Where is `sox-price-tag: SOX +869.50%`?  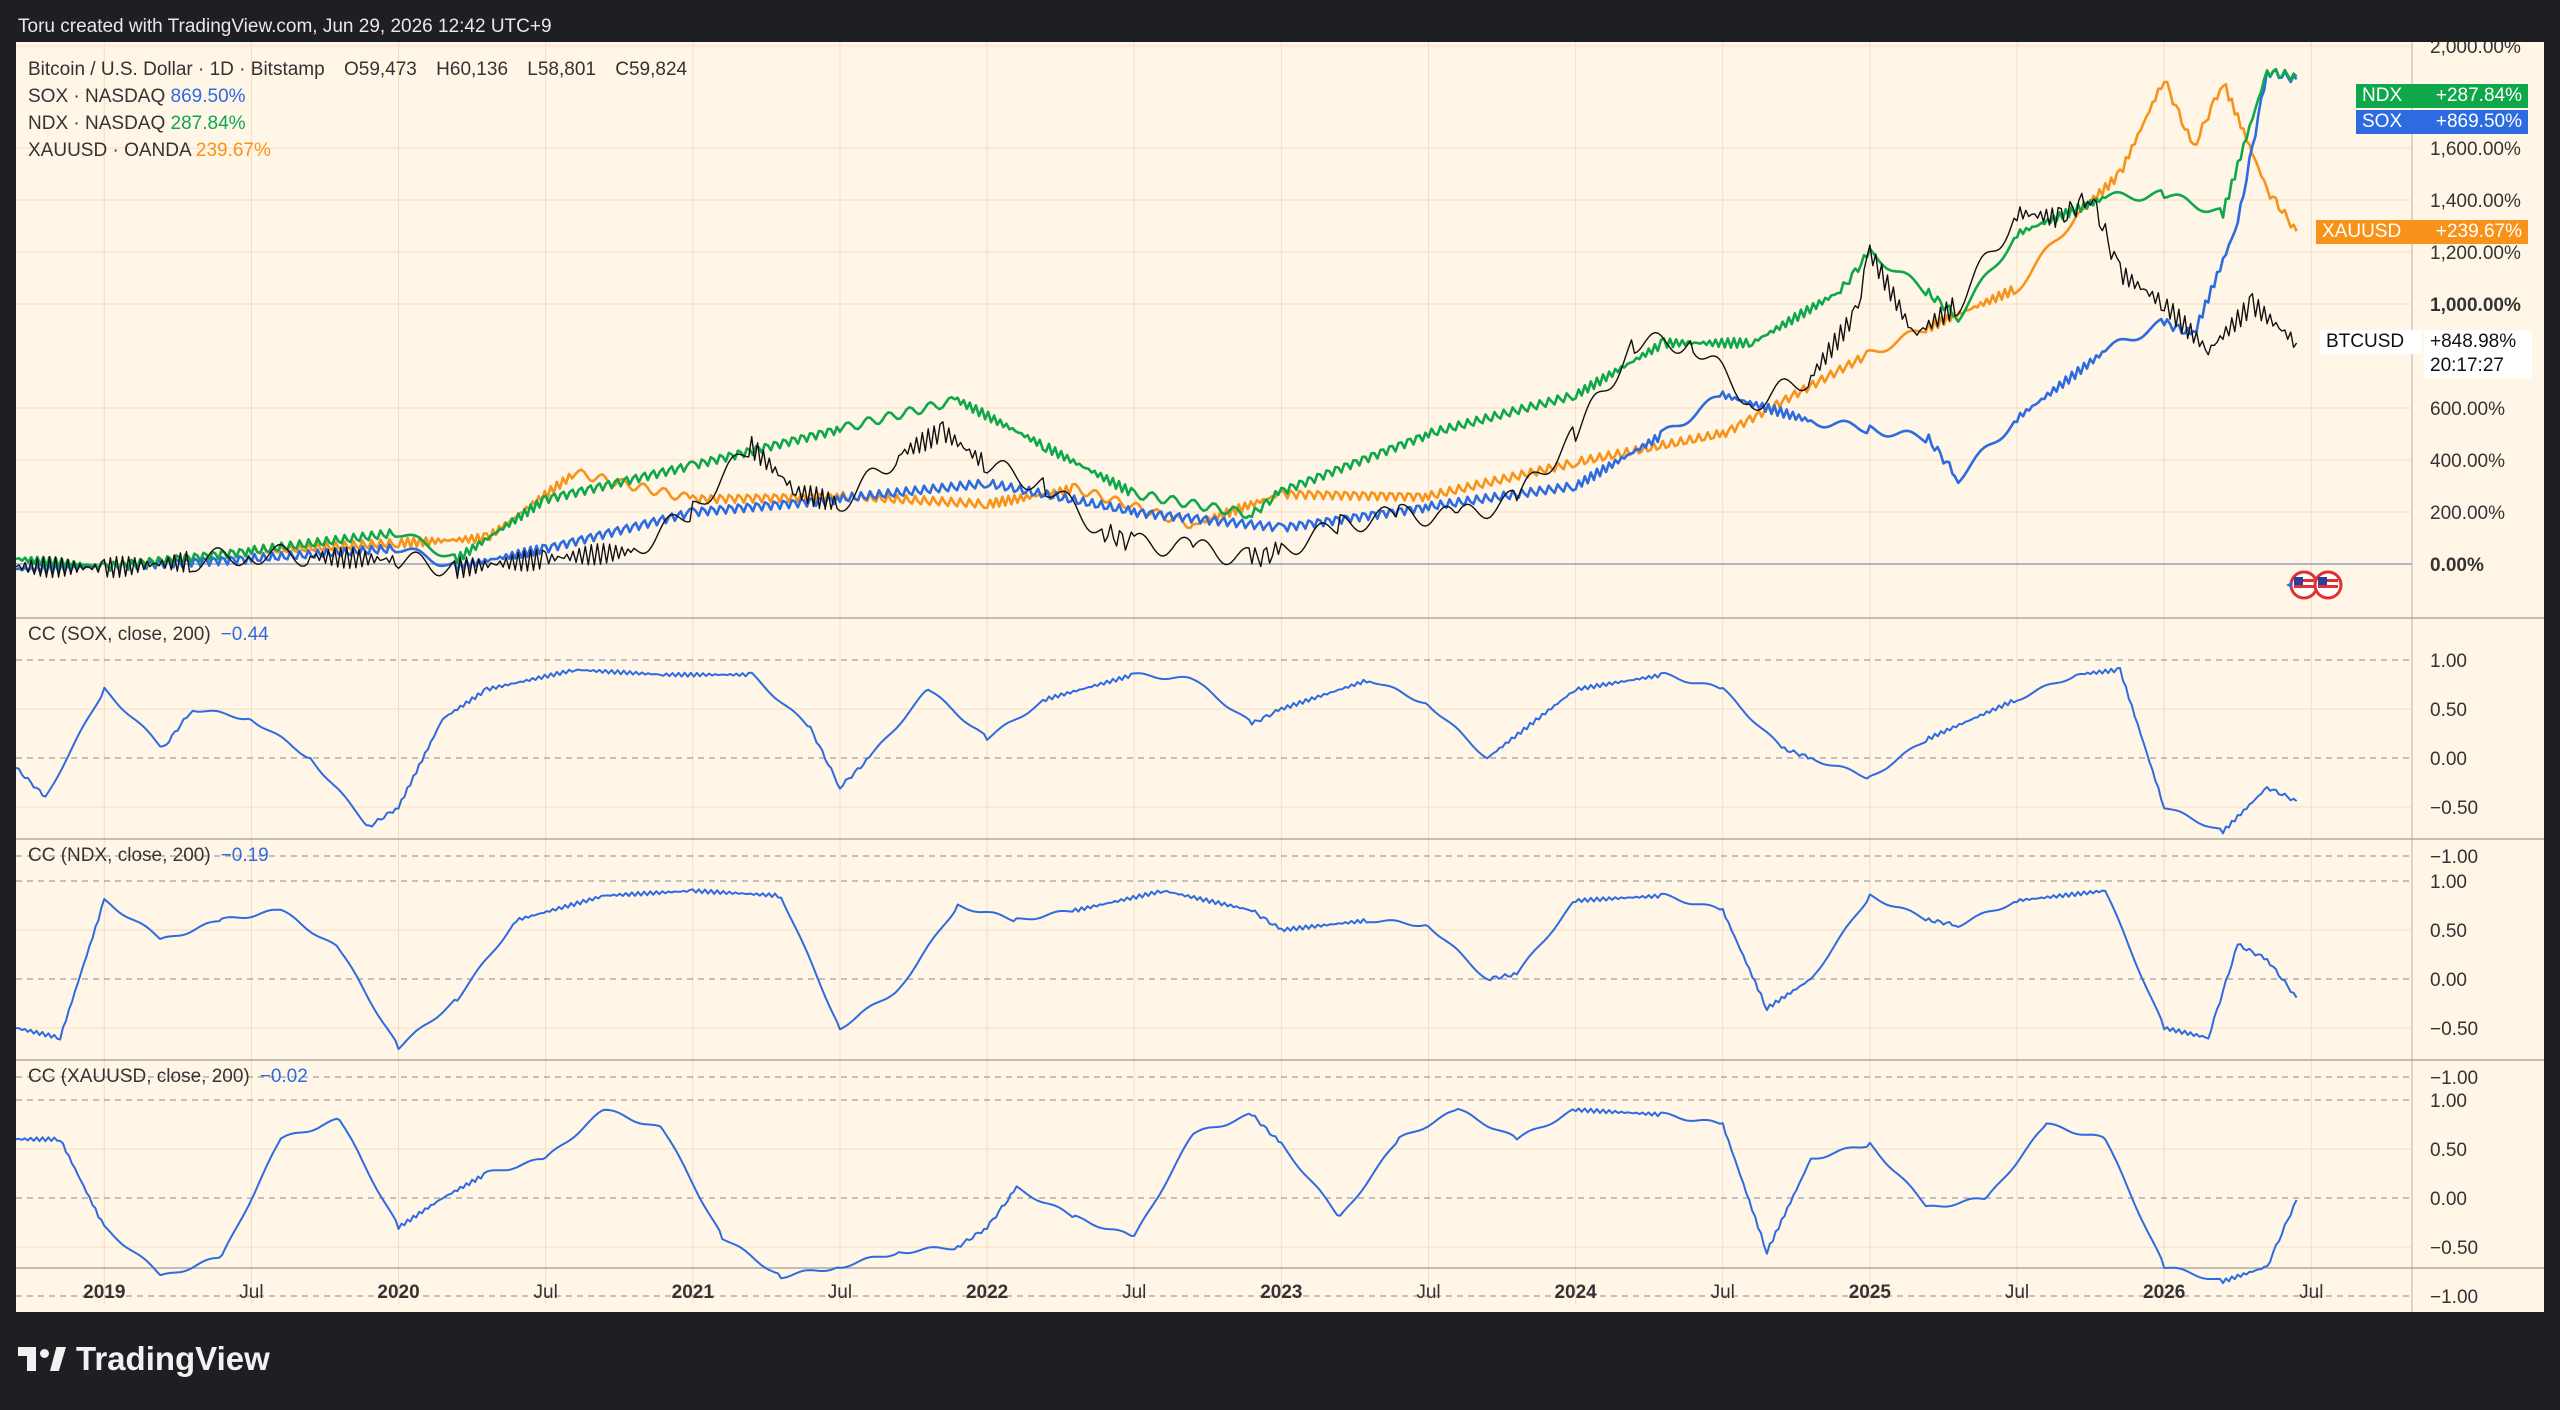
sox-price-tag: SOX +869.50% is located at coordinates (2442, 122).